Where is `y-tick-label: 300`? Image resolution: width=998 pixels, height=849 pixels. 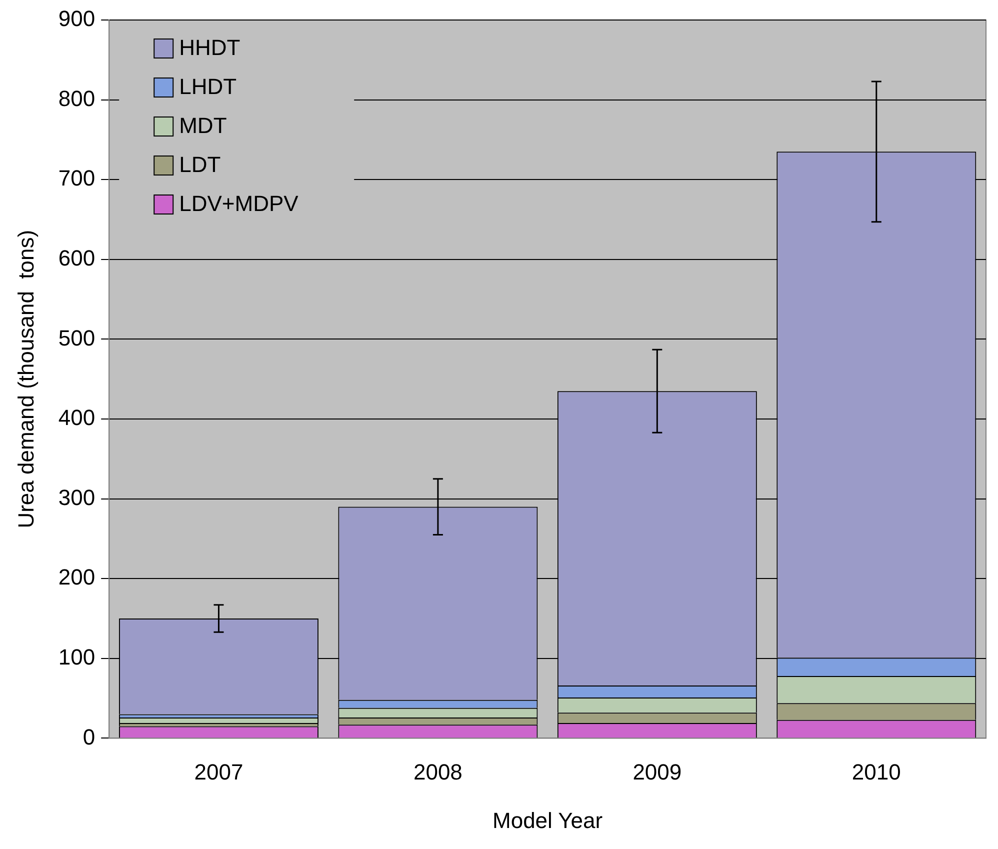
y-tick-label: 300 is located at coordinates (77, 497).